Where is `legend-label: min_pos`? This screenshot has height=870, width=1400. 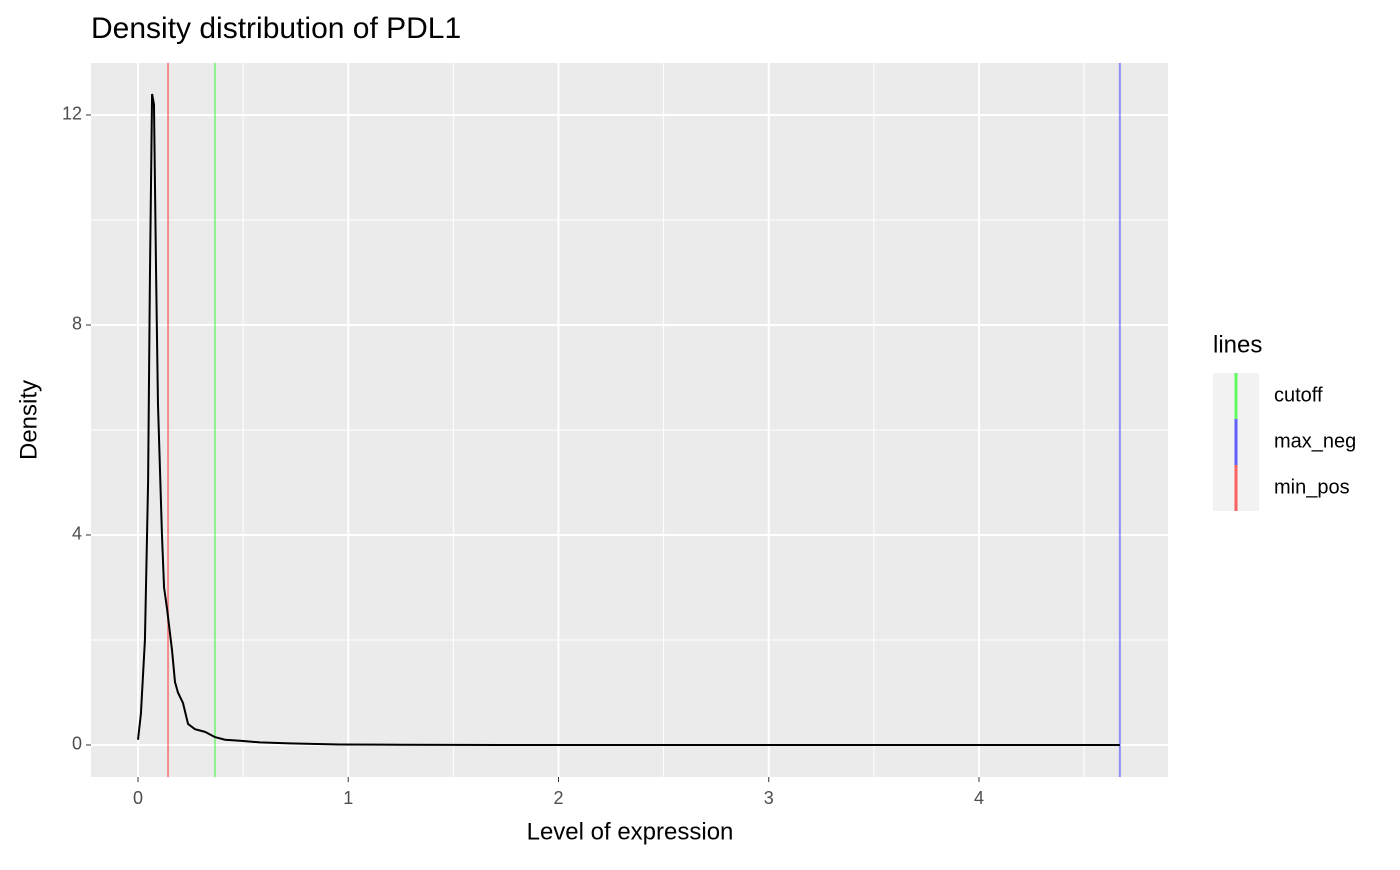 legend-label: min_pos is located at coordinates (1312, 487).